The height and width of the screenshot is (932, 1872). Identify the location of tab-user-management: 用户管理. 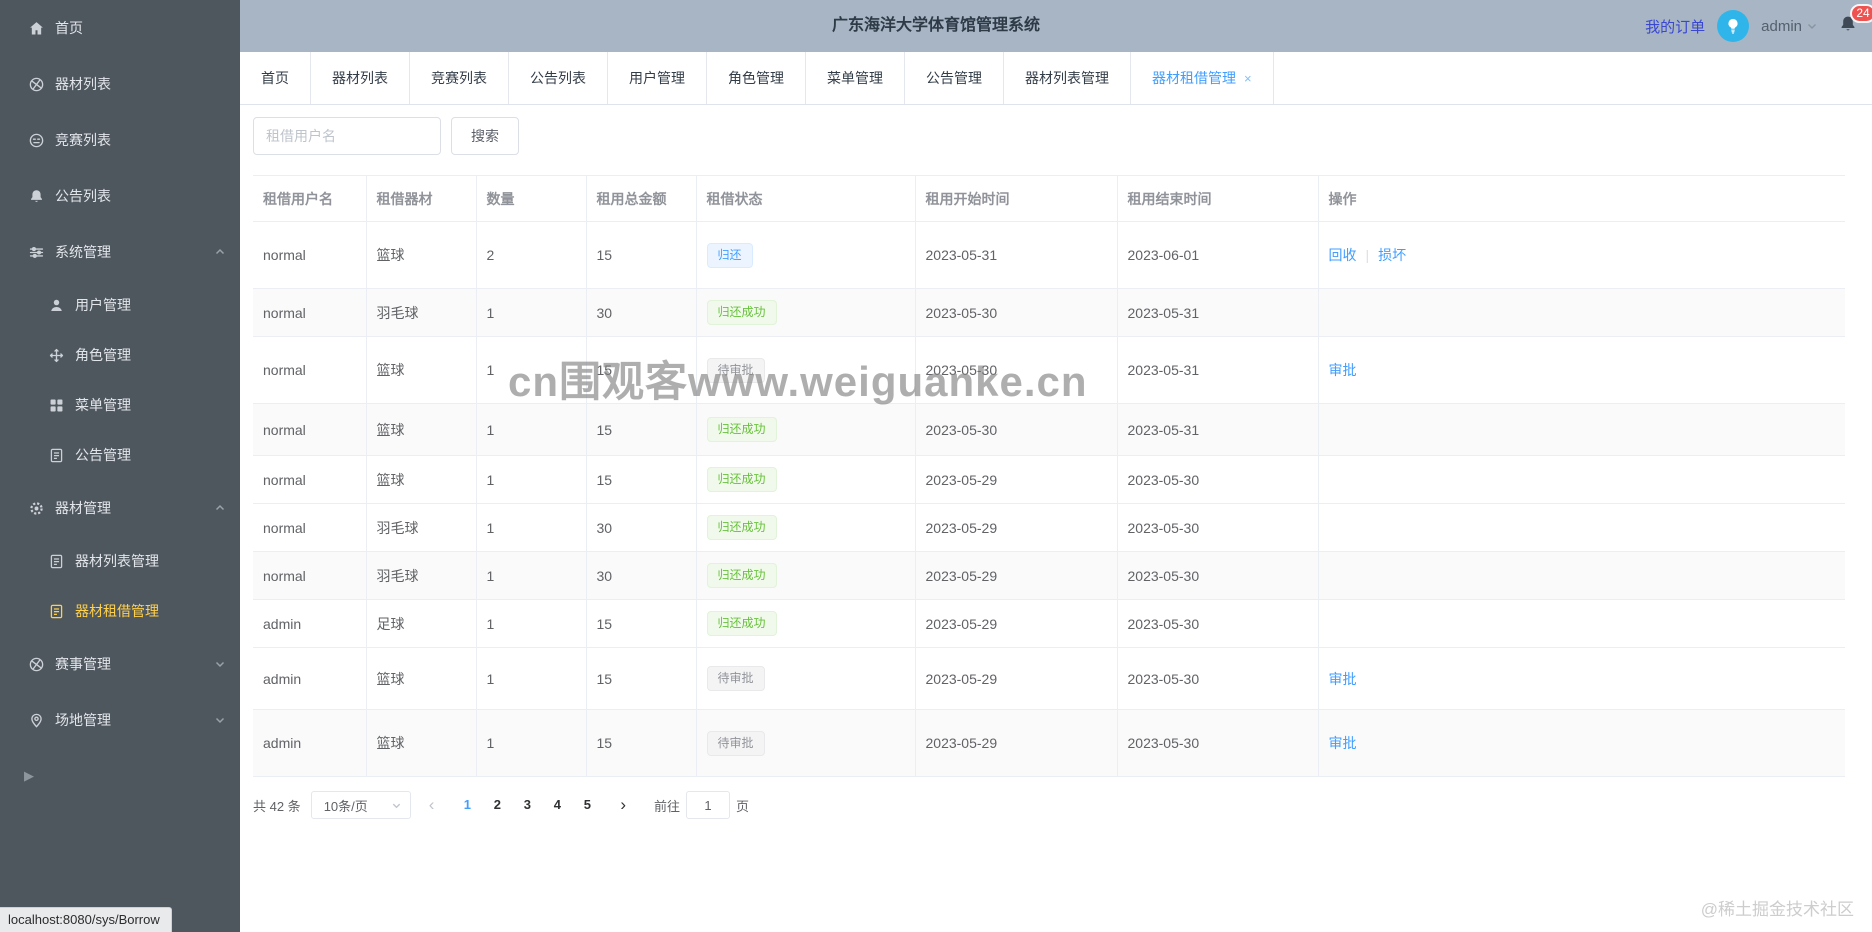
(657, 78).